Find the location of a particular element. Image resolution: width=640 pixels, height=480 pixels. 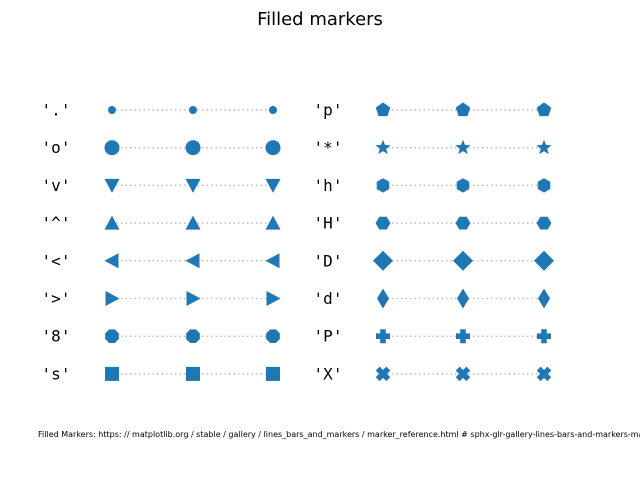

marker-label-0-5: '>' is located at coordinates (56, 298).